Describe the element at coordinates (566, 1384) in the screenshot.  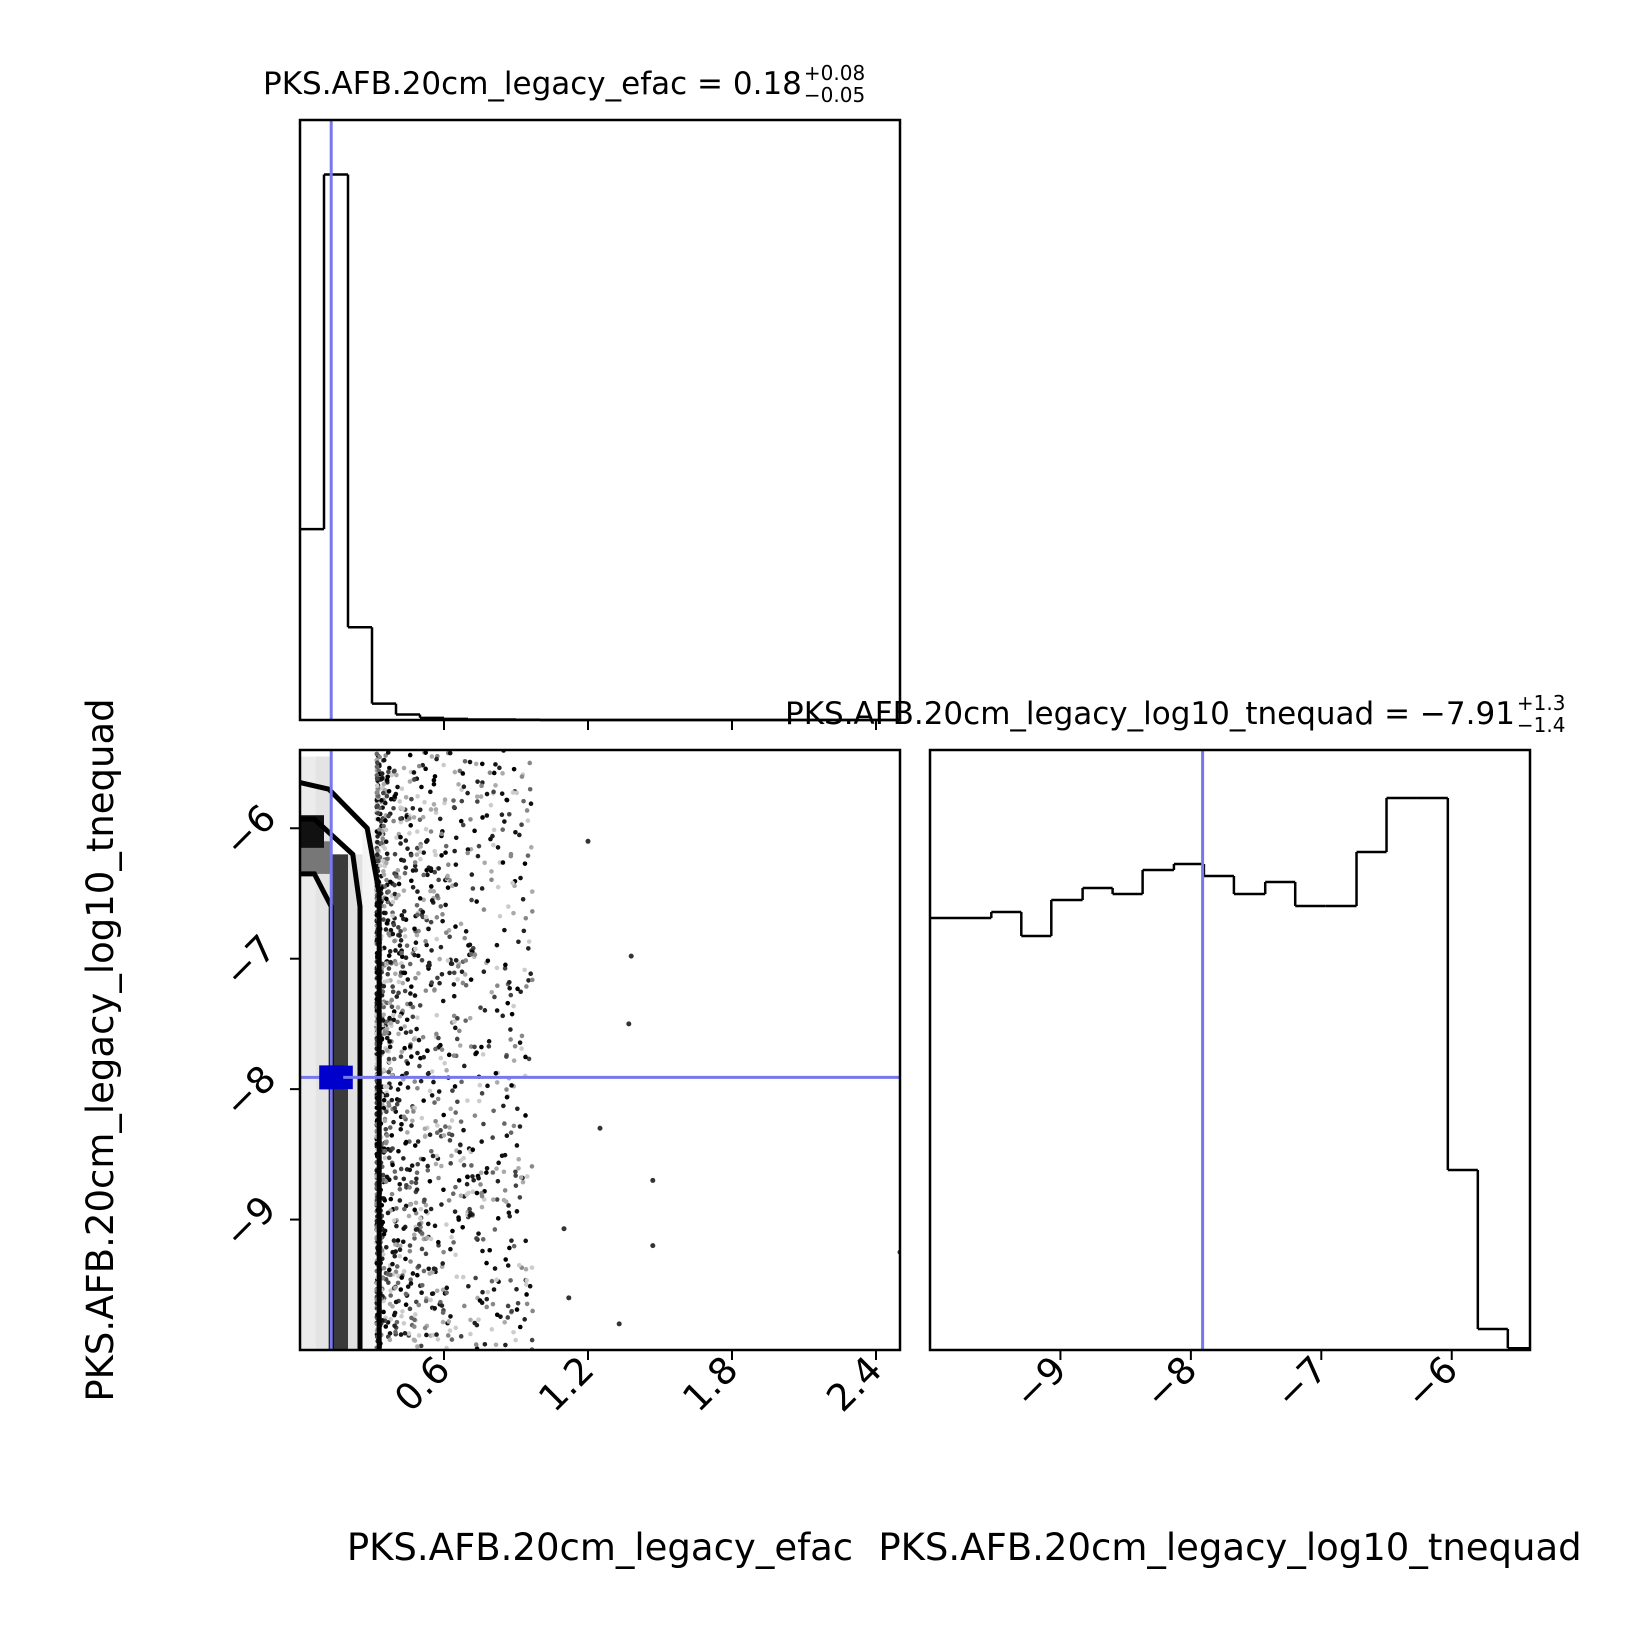
I see `efac-x-tick-label: 1.2` at that location.